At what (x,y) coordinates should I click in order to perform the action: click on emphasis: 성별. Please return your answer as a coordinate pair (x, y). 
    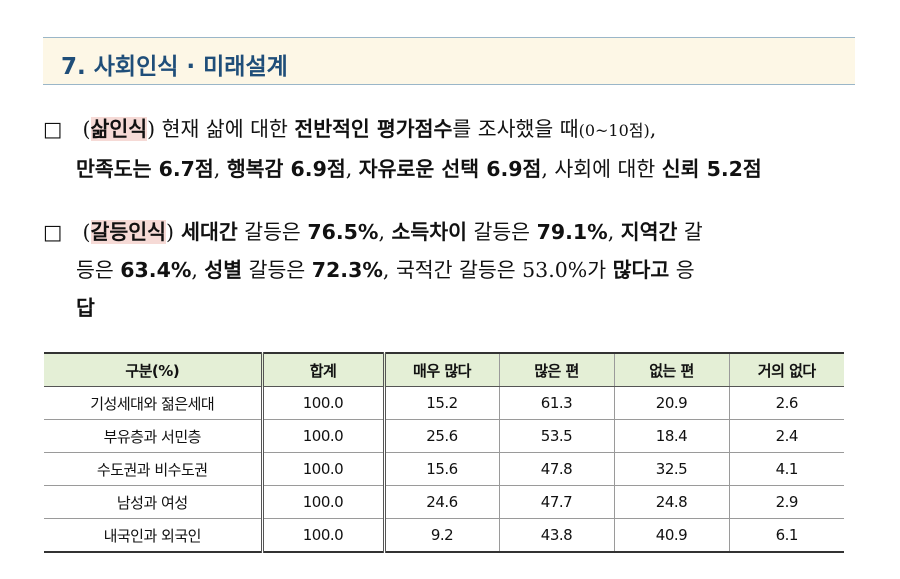
    Looking at the image, I should click on (223, 270).